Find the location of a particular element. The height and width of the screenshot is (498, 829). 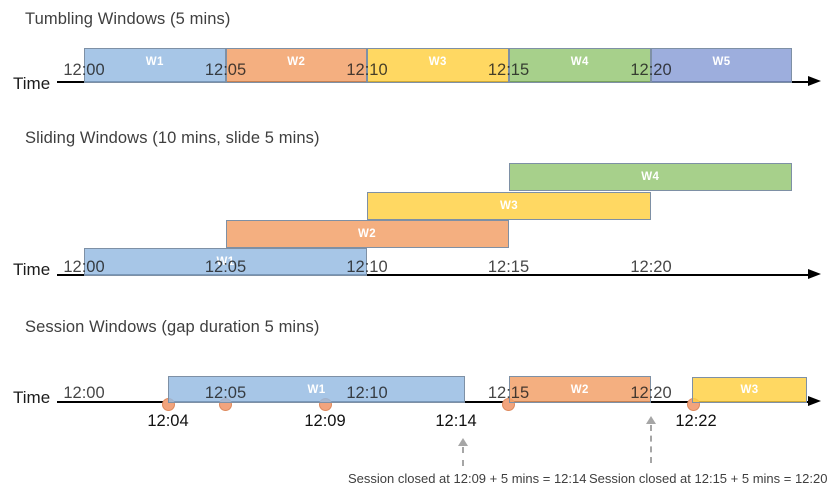

tumbling-tick-1215: 12:15 is located at coordinates (508, 70).